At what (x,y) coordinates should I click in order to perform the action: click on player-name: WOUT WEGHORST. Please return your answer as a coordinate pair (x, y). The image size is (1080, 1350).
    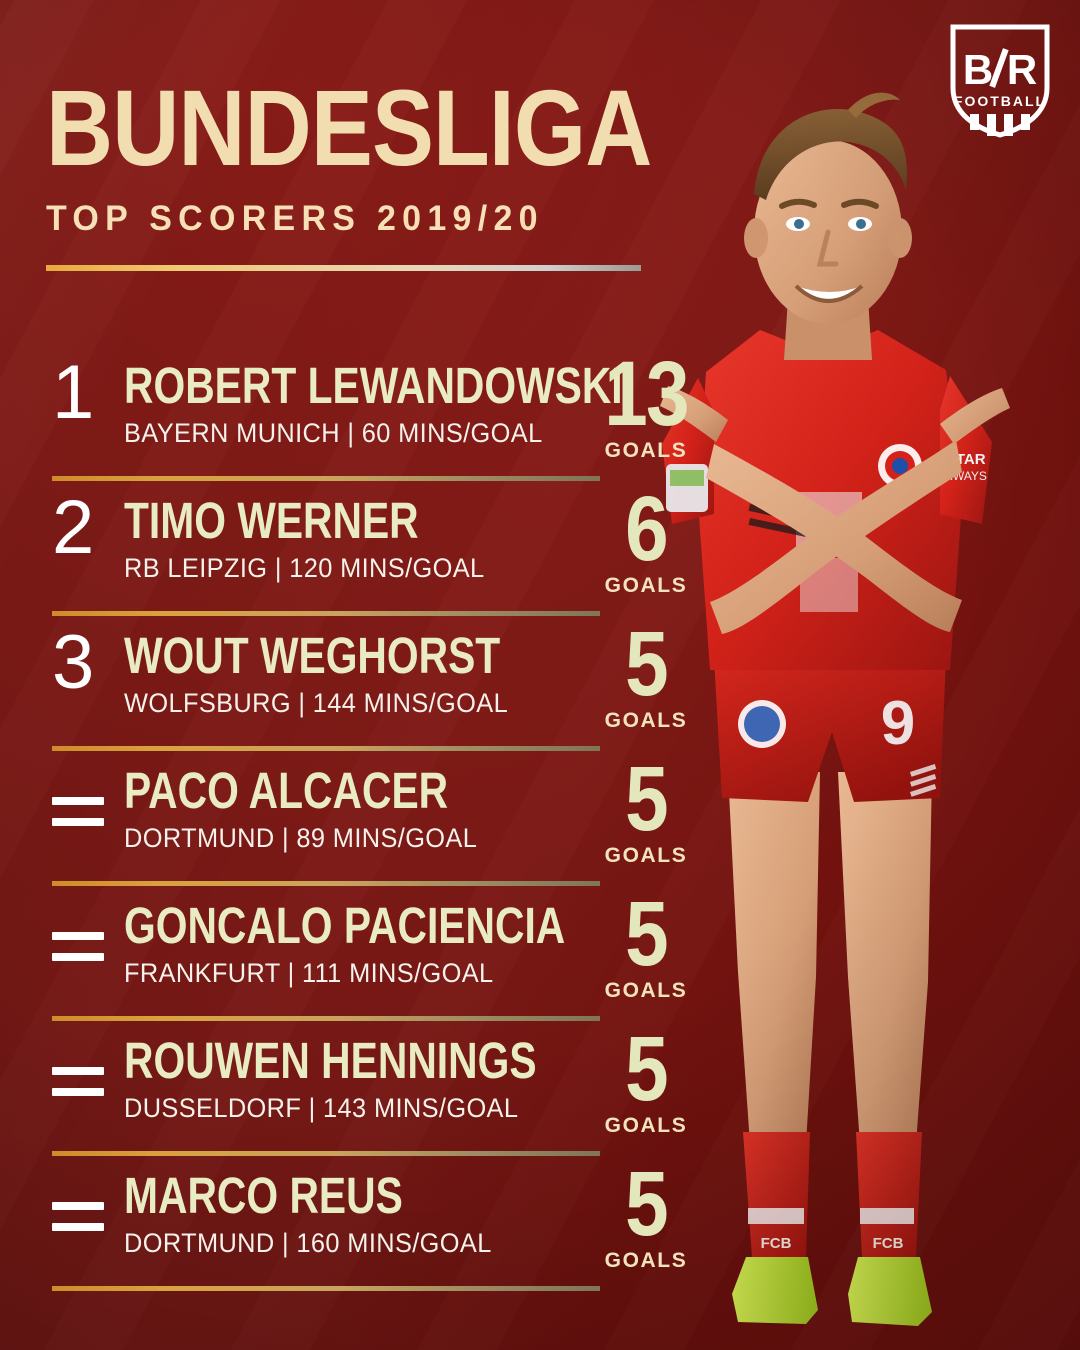
    Looking at the image, I should click on (312, 655).